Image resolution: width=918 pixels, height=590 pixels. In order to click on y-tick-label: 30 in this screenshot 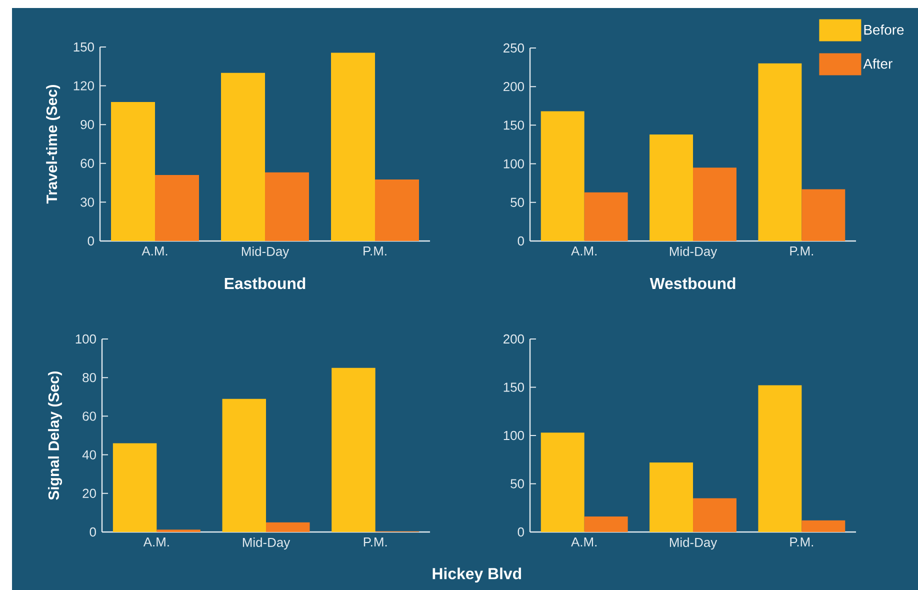, I will do `click(87, 202)`.